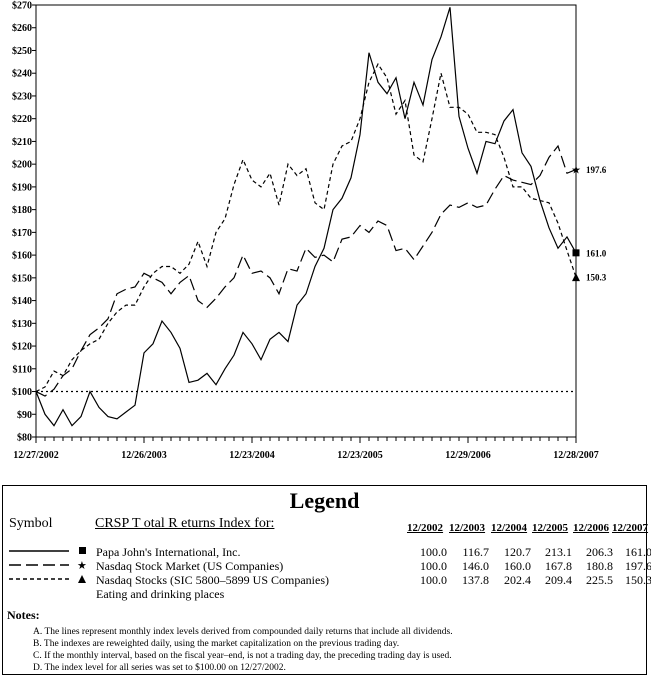 Image resolution: width=651 pixels, height=679 pixels. Describe the element at coordinates (576, 253) in the screenshot. I see `end-marker-square-icon` at that location.